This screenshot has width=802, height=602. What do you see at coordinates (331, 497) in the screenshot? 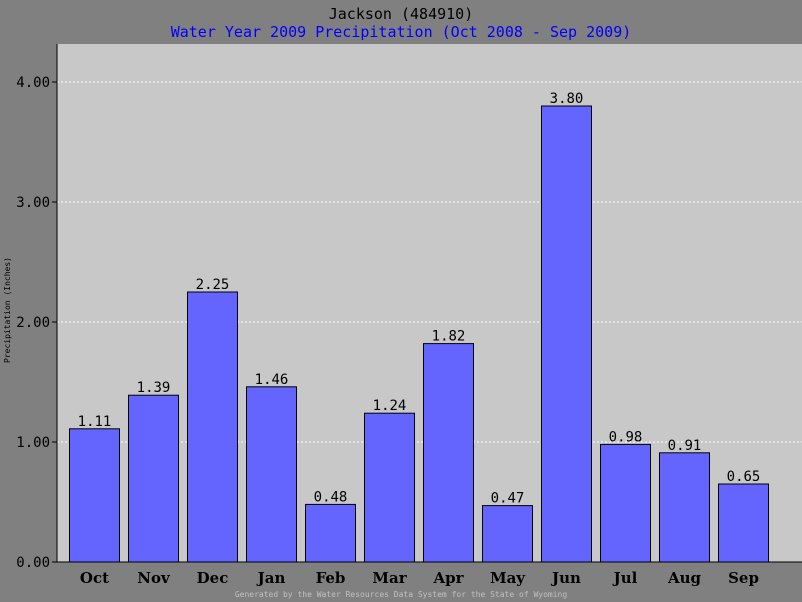
I see `data-label-feb: 0.48` at bounding box center [331, 497].